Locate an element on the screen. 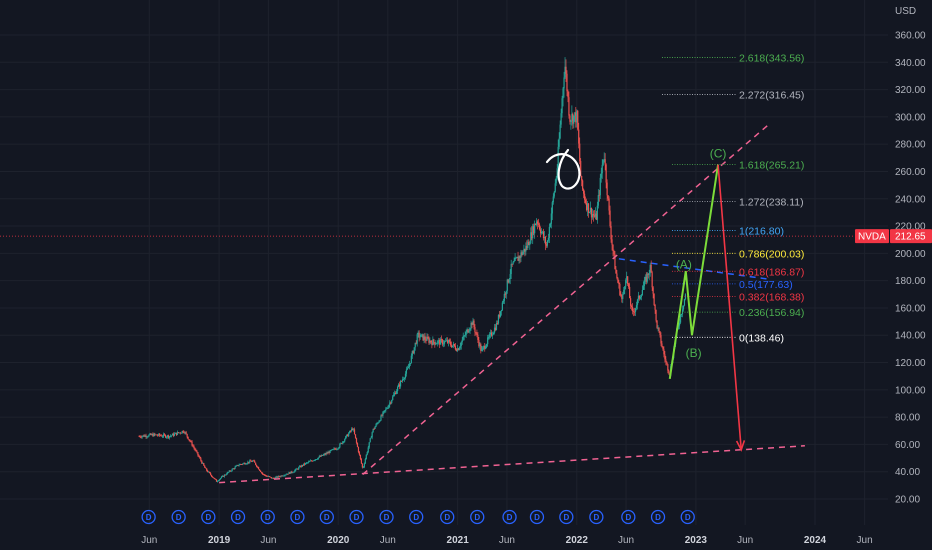 The width and height of the screenshot is (932, 550). y-tick-label: 260.00 is located at coordinates (910, 172).